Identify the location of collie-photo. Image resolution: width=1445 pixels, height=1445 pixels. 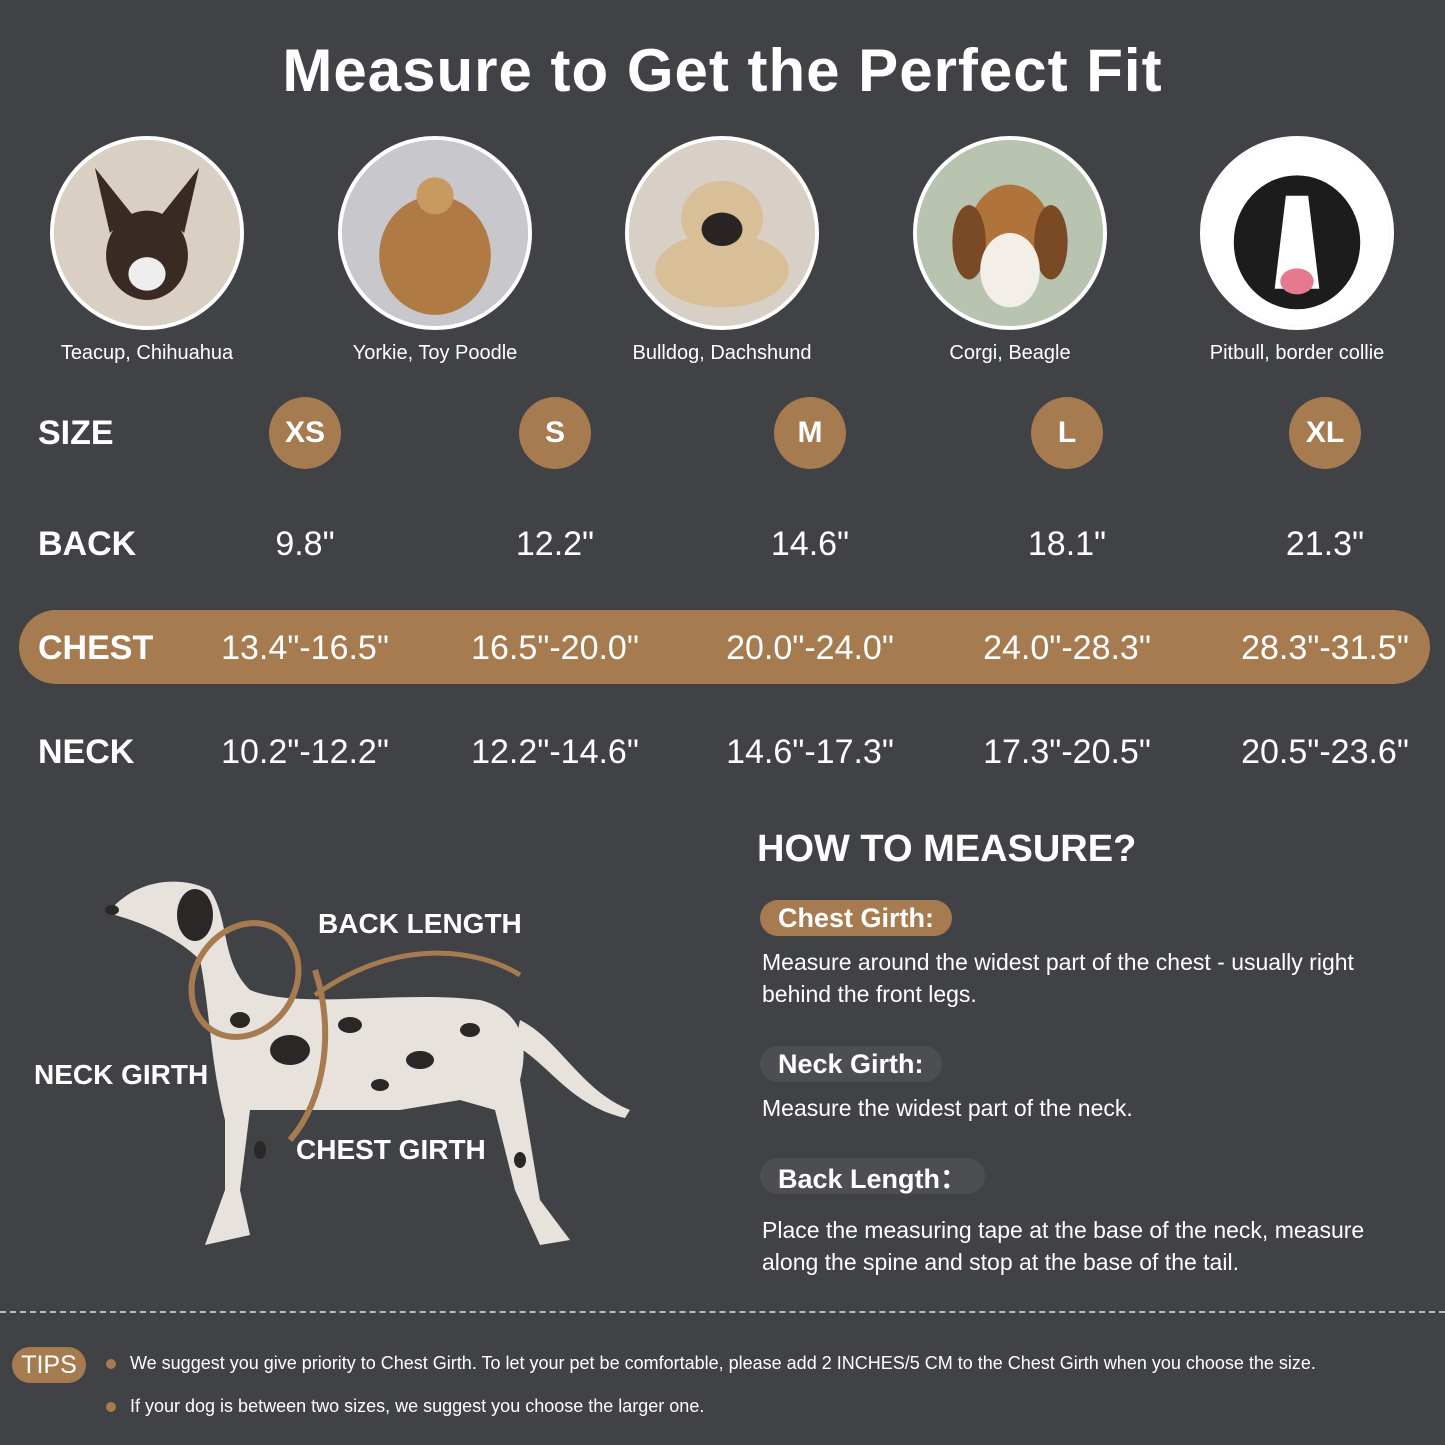
(1297, 233).